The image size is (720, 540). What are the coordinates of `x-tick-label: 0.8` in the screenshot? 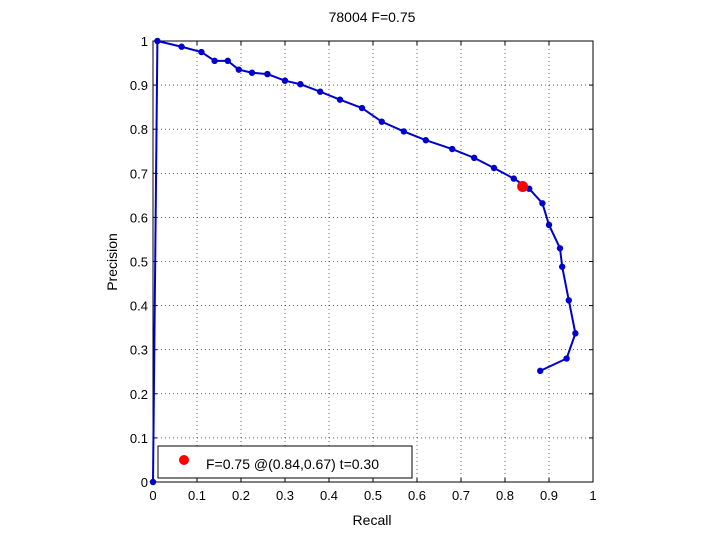 It's located at (505, 495).